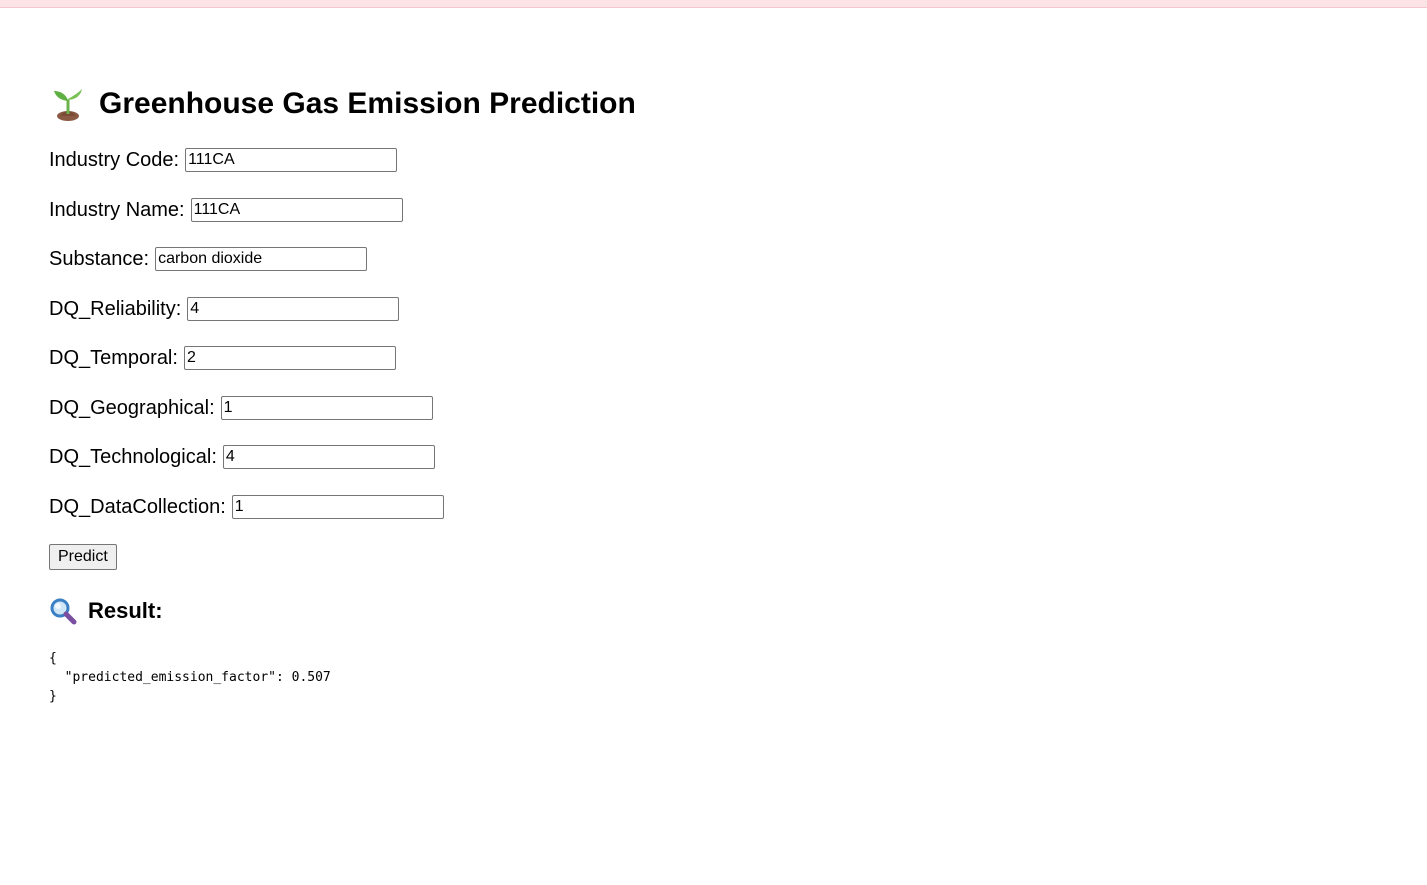  Describe the element at coordinates (114, 159) in the screenshot. I see `industry-code-label: Industry Code:` at that location.